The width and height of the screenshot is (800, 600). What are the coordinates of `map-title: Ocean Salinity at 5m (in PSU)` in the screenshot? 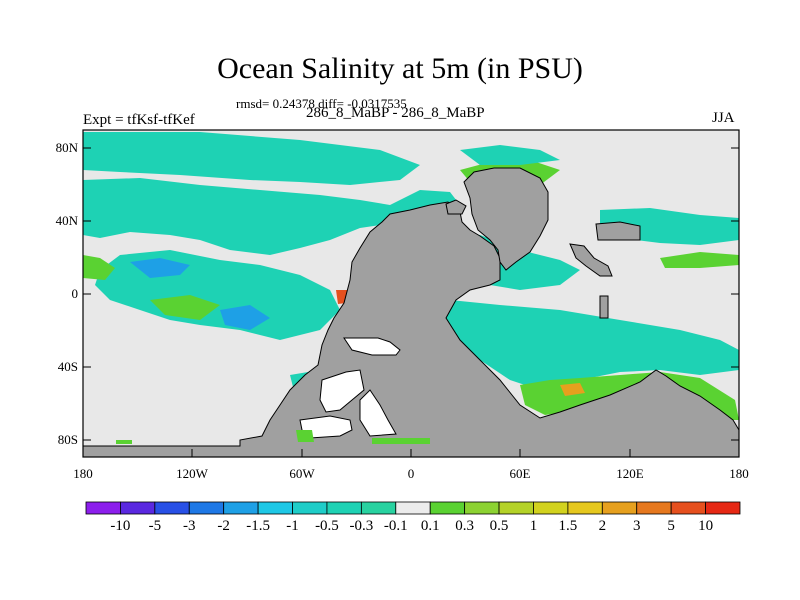 It's located at (400, 68).